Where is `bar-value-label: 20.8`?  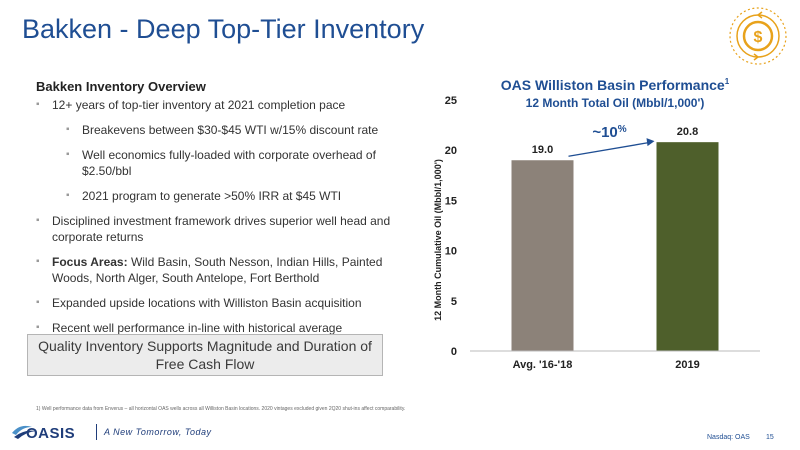 bar-value-label: 20.8 is located at coordinates (687, 132).